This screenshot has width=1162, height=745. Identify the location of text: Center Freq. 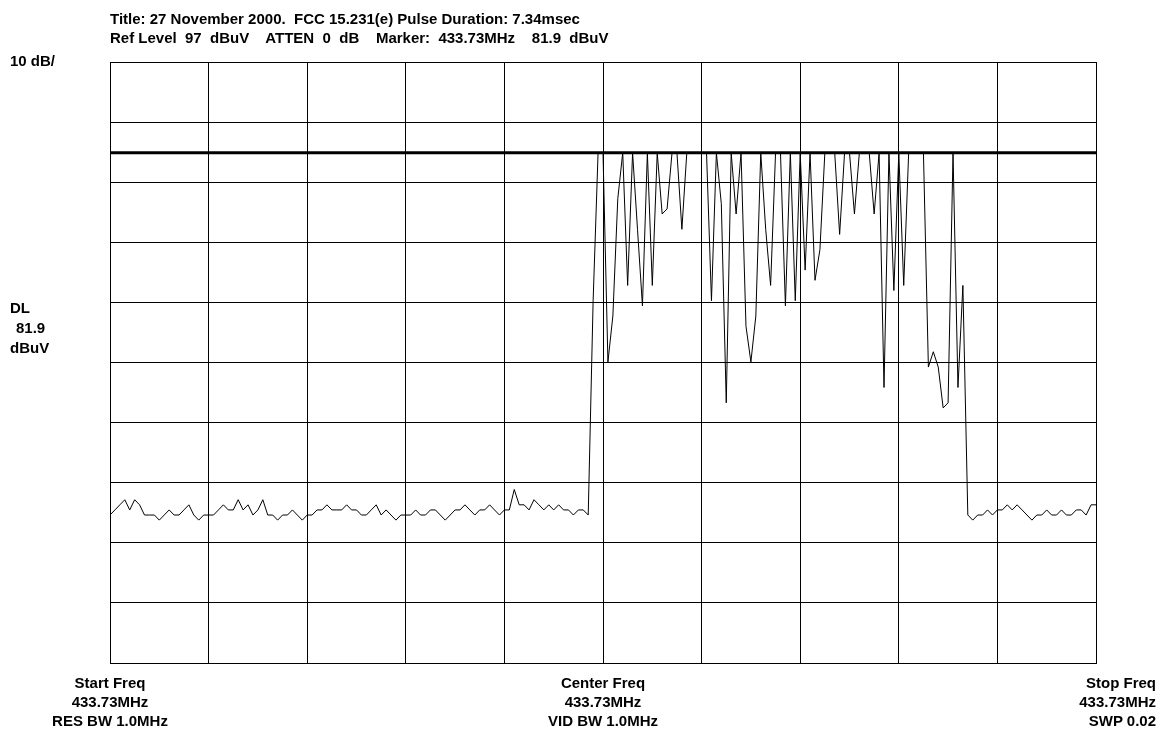
(603, 682).